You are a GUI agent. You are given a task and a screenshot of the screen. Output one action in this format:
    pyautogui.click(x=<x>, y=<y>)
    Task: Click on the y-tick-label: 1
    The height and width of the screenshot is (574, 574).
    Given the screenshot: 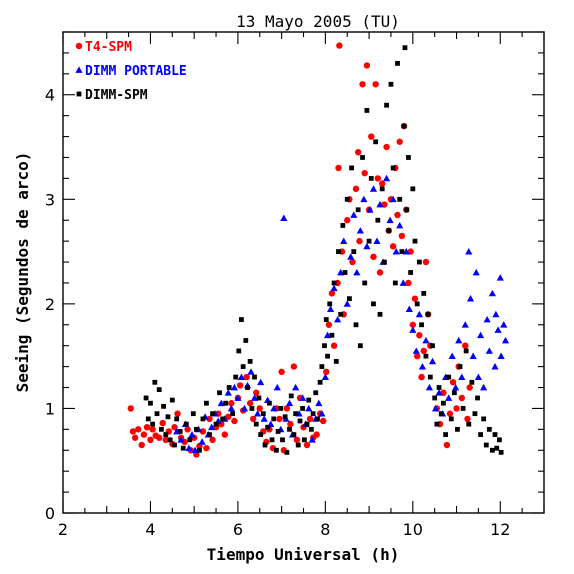 What is the action you would take?
    pyautogui.click(x=50, y=408)
    